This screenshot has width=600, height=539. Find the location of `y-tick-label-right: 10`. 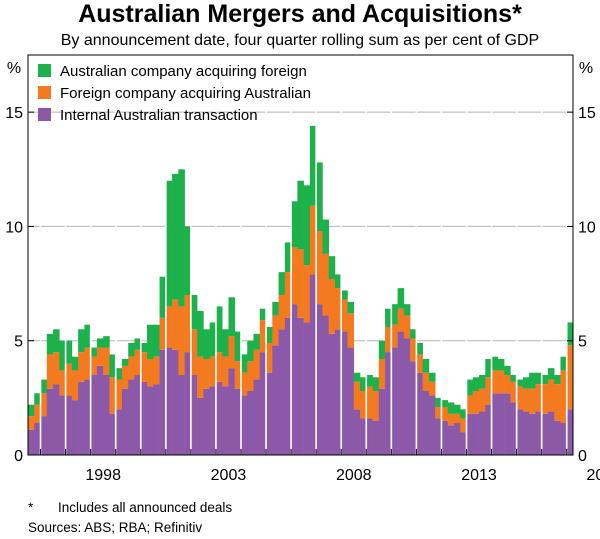

y-tick-label-right: 10 is located at coordinates (587, 227).